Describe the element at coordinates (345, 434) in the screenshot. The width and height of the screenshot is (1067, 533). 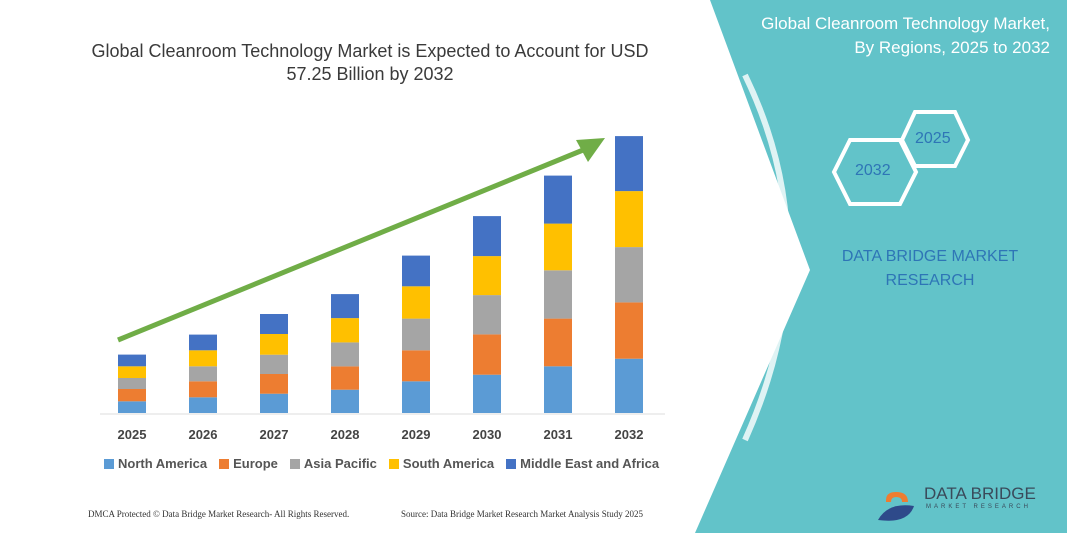
I see `x-tick-label: 2028` at that location.